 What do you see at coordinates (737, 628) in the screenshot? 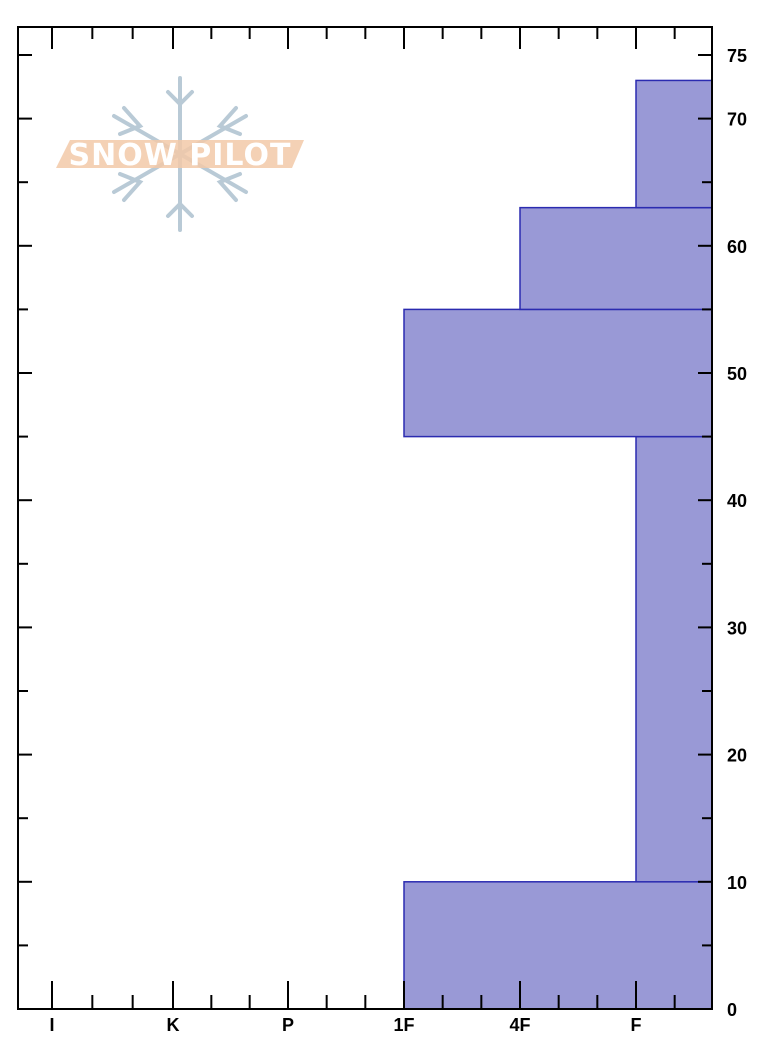
I see `y-tick-label-30: 30` at bounding box center [737, 628].